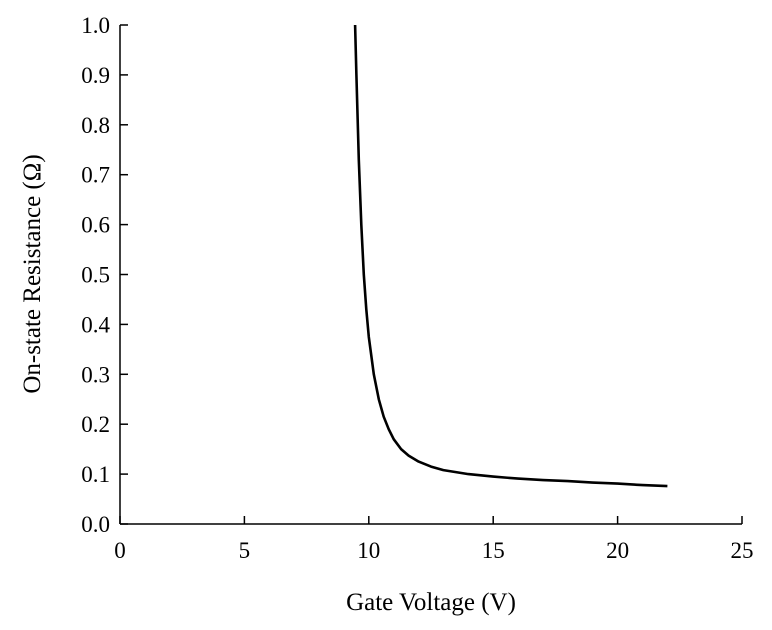 The width and height of the screenshot is (772, 630). What do you see at coordinates (617, 550) in the screenshot?
I see `x-tick-label: 20` at bounding box center [617, 550].